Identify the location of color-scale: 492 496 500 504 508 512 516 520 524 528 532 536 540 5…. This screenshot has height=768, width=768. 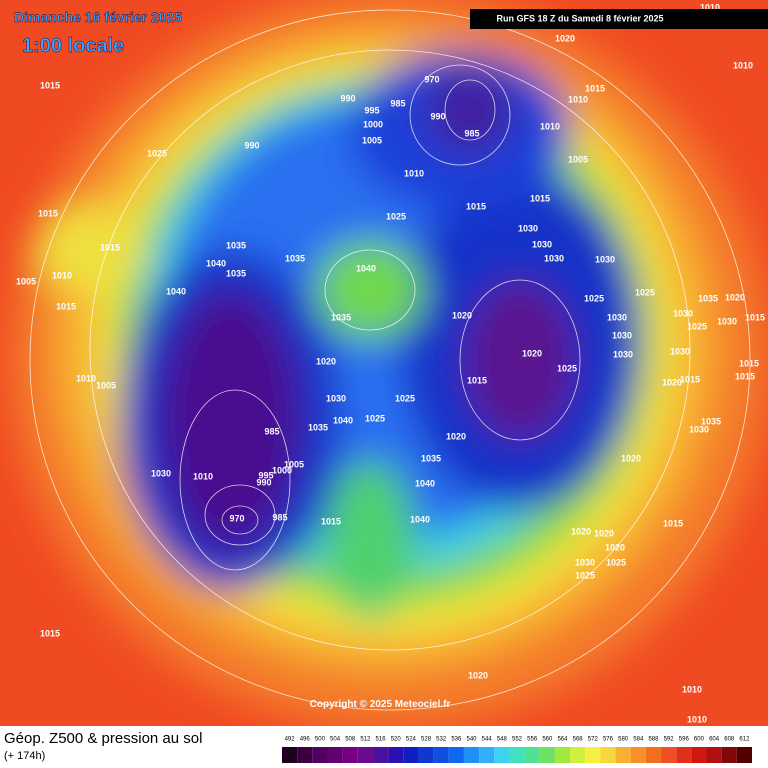
(517, 750).